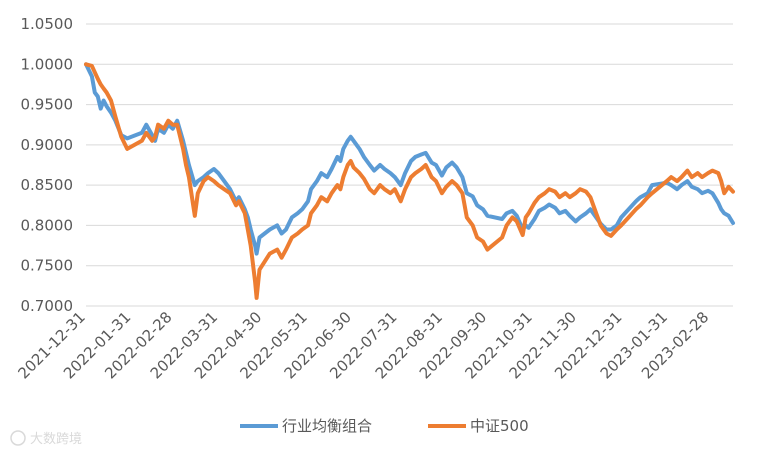 This screenshot has height=458, width=768. Describe the element at coordinates (47, 225) in the screenshot. I see `y-tick-label: 0.8000` at that location.